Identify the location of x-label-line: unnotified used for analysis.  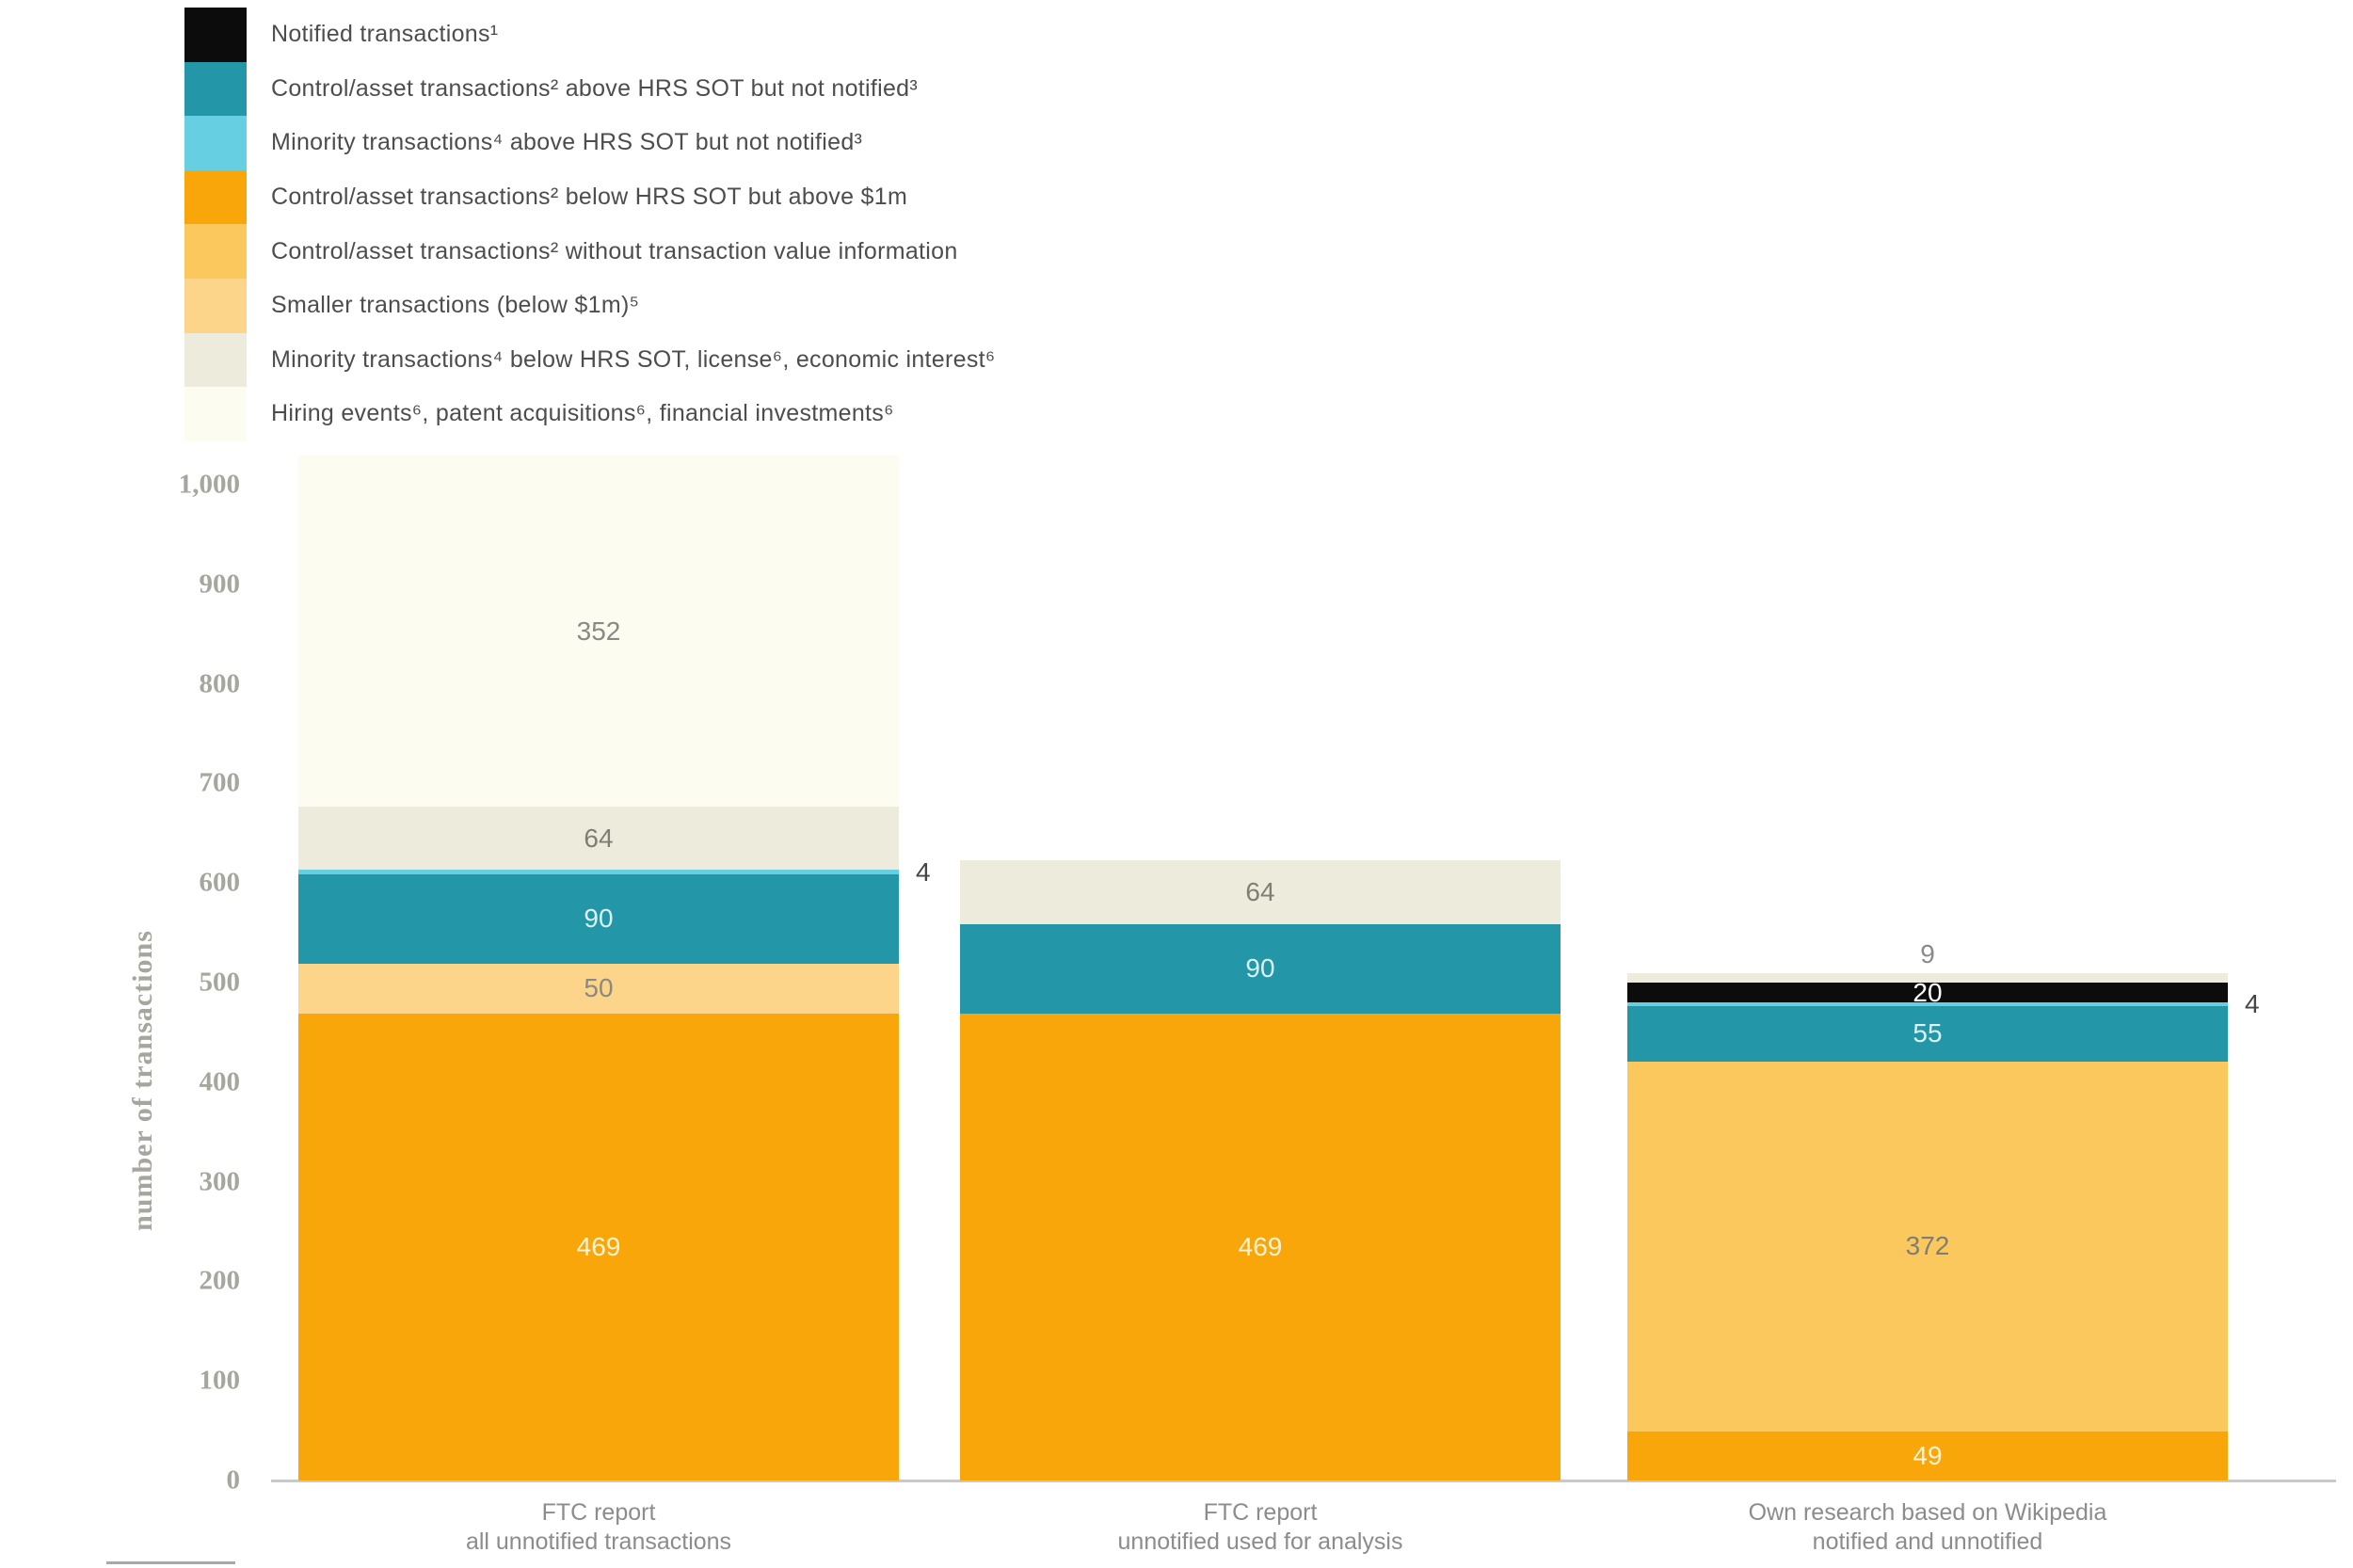
(1260, 1541).